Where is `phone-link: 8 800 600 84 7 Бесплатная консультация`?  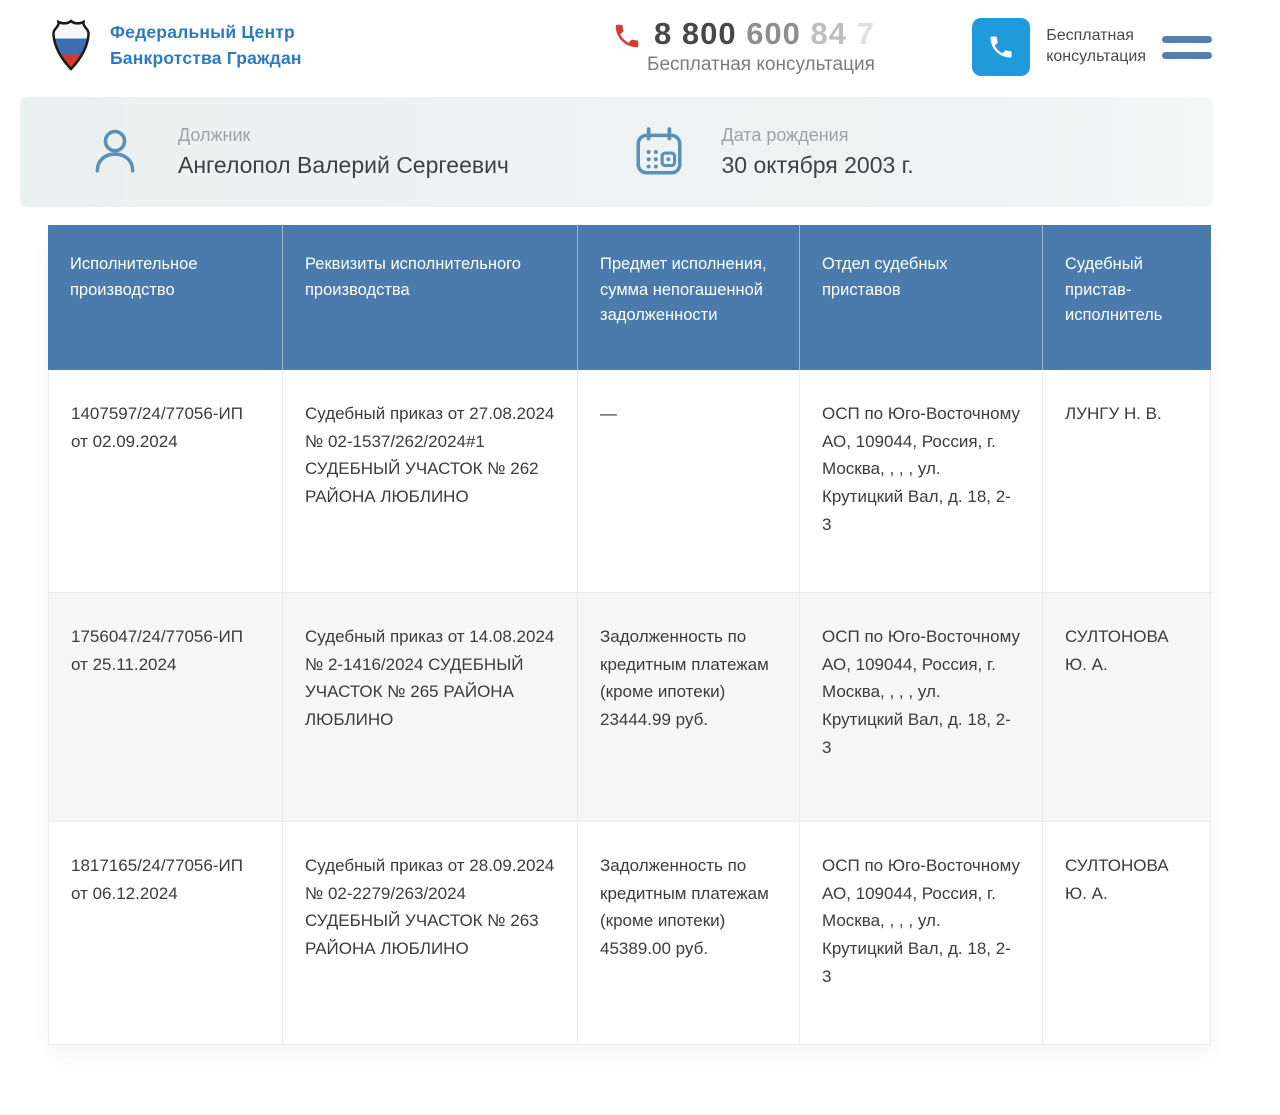
phone-link: 8 800 600 84 7 Бесплатная консультация is located at coordinates (743, 46).